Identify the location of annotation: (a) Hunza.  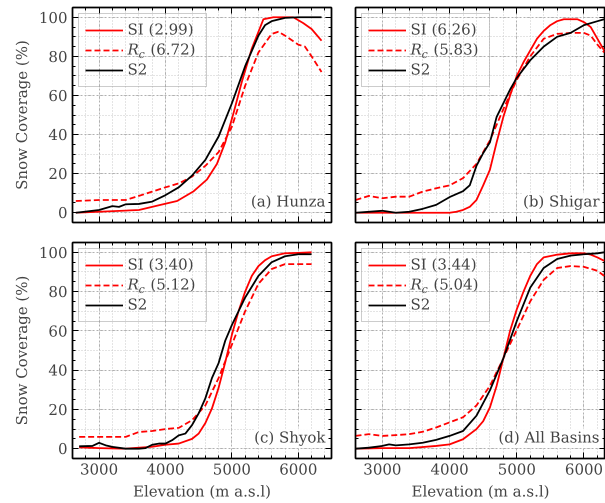
(288, 201).